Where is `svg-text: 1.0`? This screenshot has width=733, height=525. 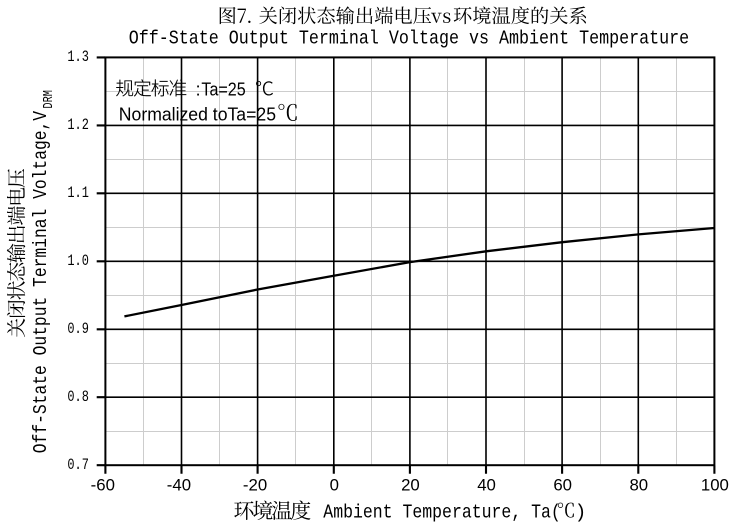
svg-text: 1.0 is located at coordinates (78, 261).